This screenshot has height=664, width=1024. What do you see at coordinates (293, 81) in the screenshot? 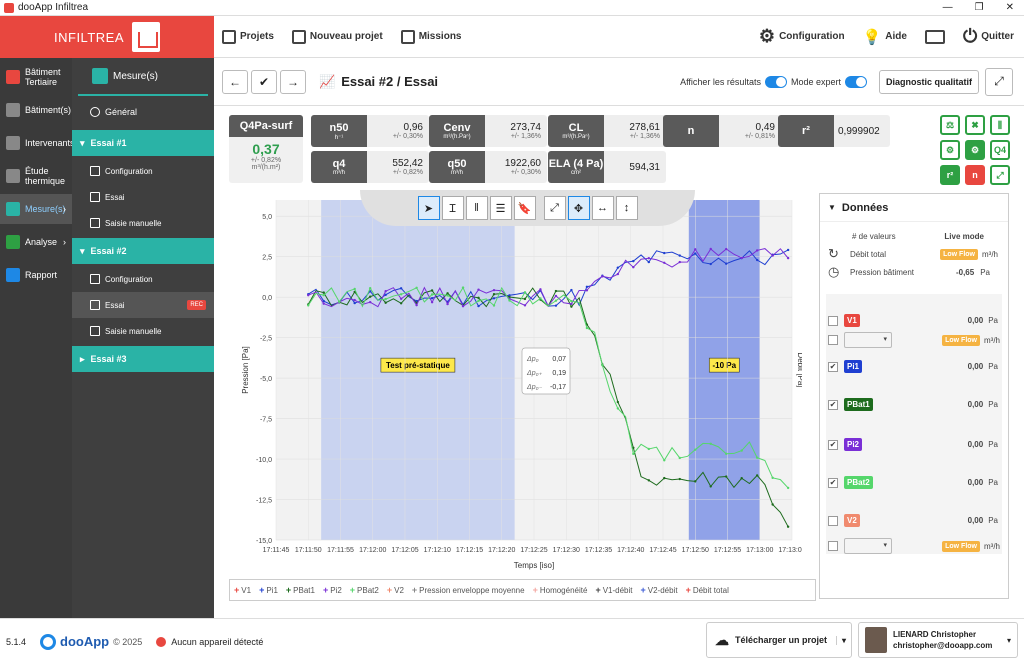
I see `forward-button: →` at bounding box center [293, 81].